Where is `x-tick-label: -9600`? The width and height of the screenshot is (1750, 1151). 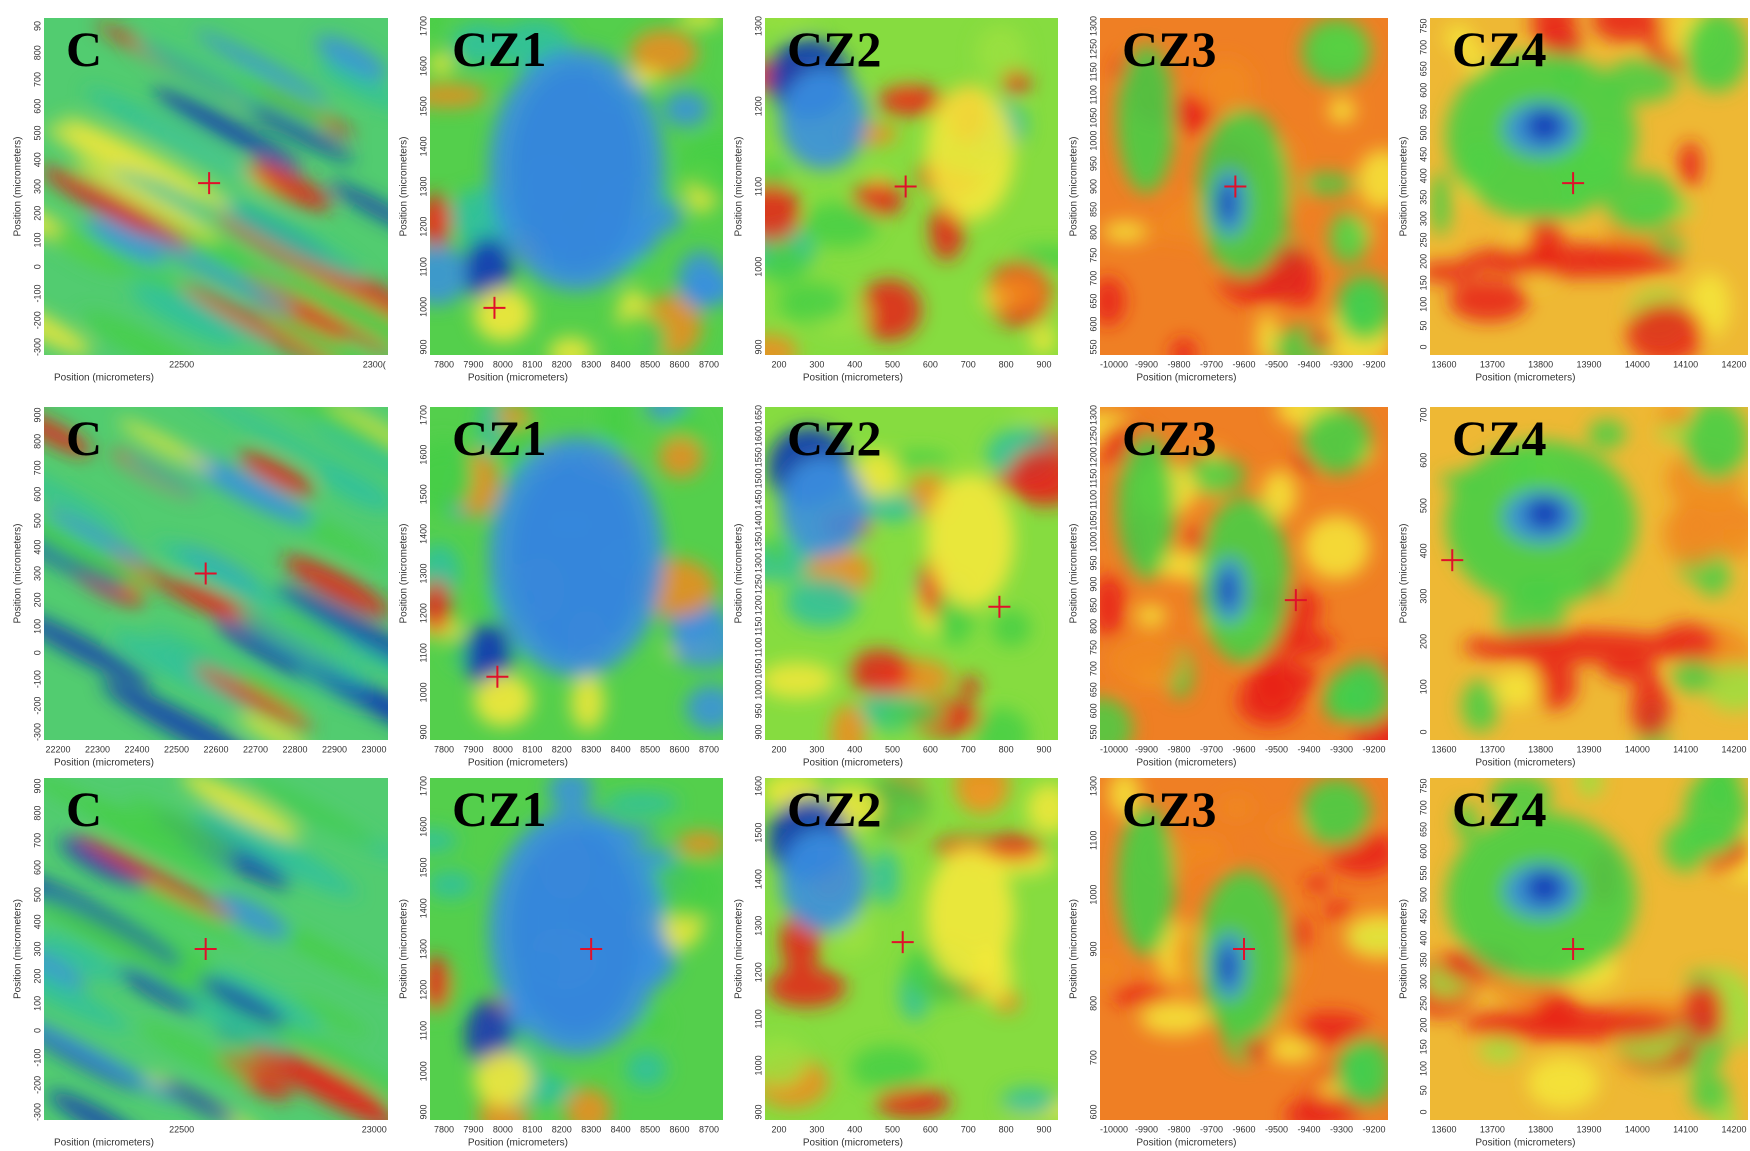 x-tick-label: -9600 is located at coordinates (1243, 364).